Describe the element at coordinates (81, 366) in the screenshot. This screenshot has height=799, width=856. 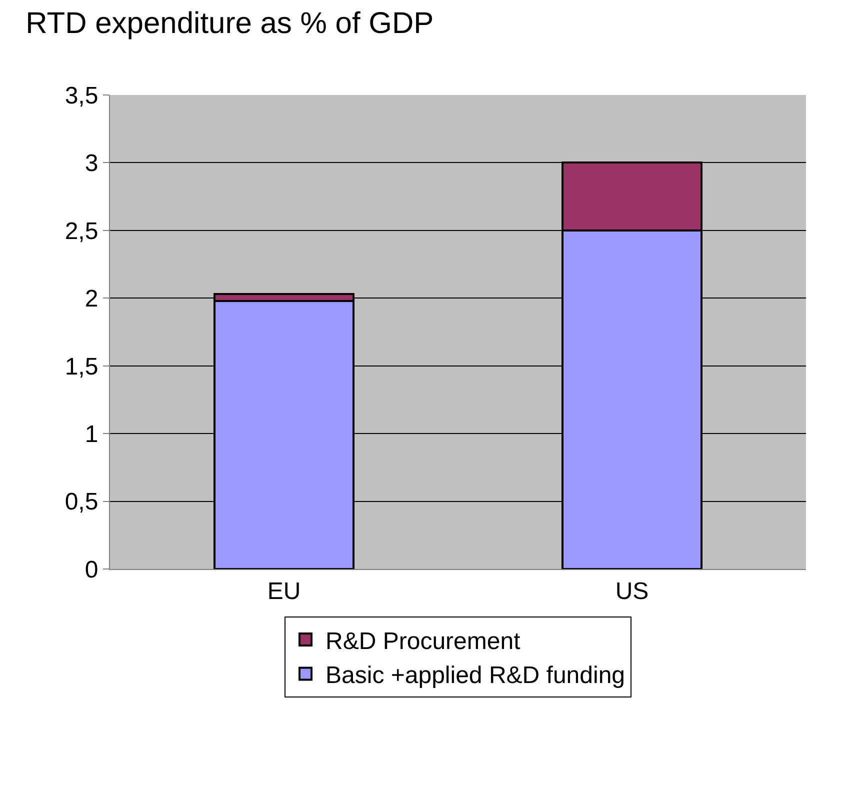
I see `y-tick-label: 1,5` at that location.